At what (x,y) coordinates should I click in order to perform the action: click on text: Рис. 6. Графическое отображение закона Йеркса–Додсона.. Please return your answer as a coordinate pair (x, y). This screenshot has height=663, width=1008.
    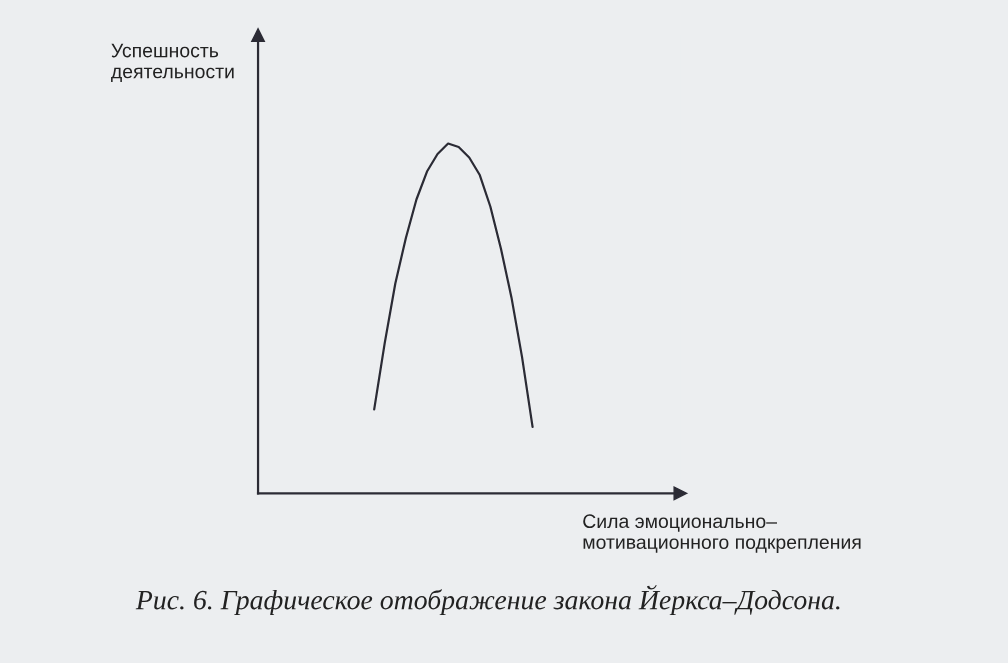
    Looking at the image, I should click on (487, 600).